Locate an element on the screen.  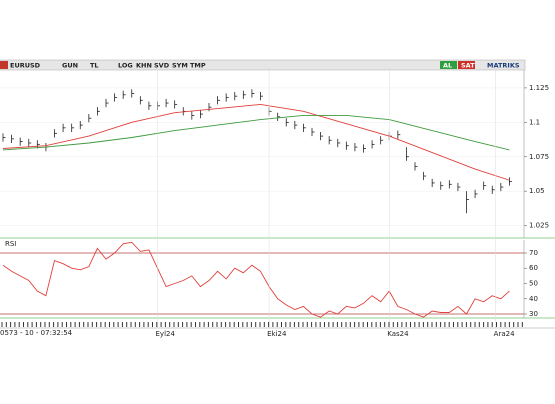
toolbar-button: SYM is located at coordinates (180, 66).